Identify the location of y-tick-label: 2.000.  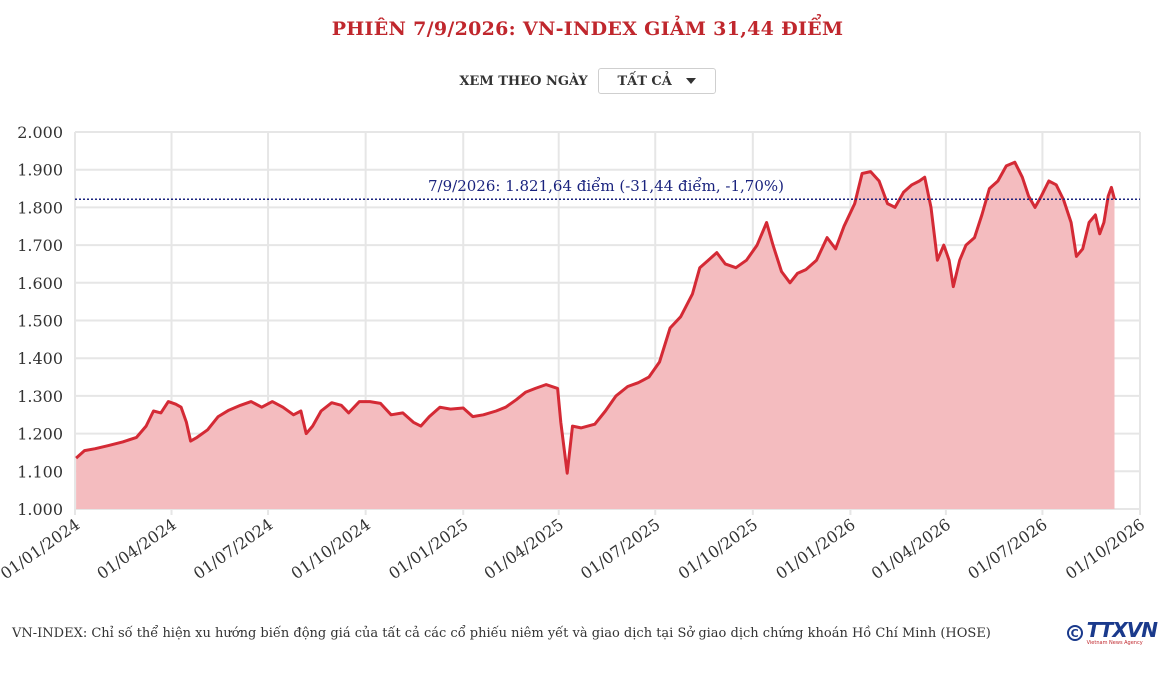
(40, 132).